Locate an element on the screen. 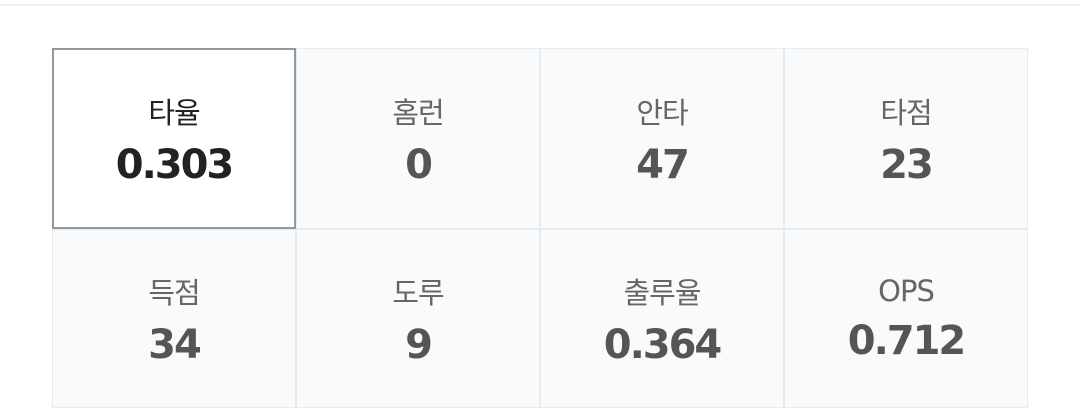  stat-value: 0.364 is located at coordinates (663, 344).